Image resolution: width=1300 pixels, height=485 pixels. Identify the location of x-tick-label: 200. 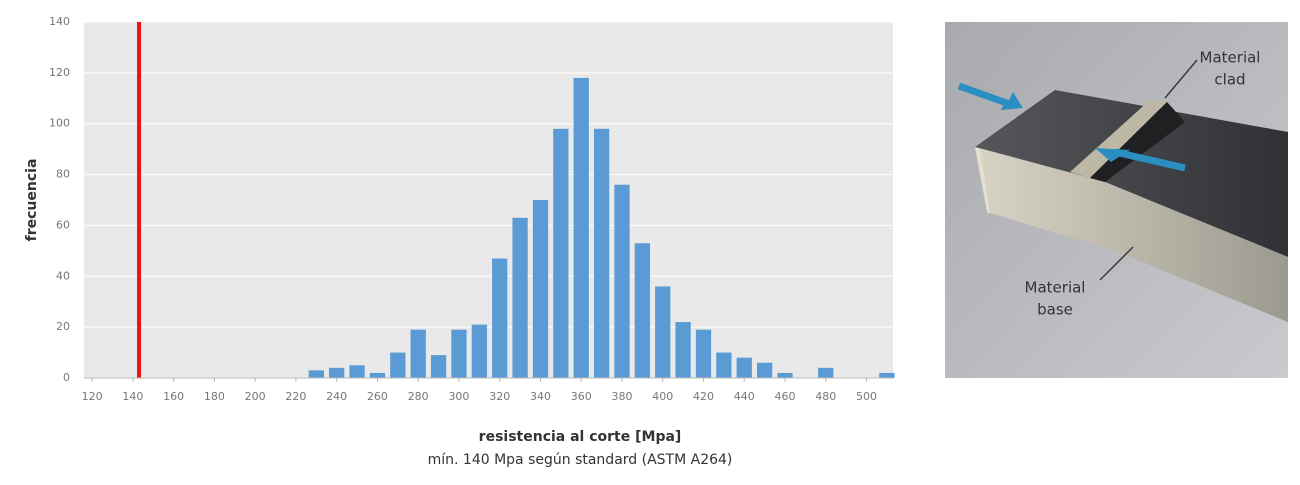
(255, 396).